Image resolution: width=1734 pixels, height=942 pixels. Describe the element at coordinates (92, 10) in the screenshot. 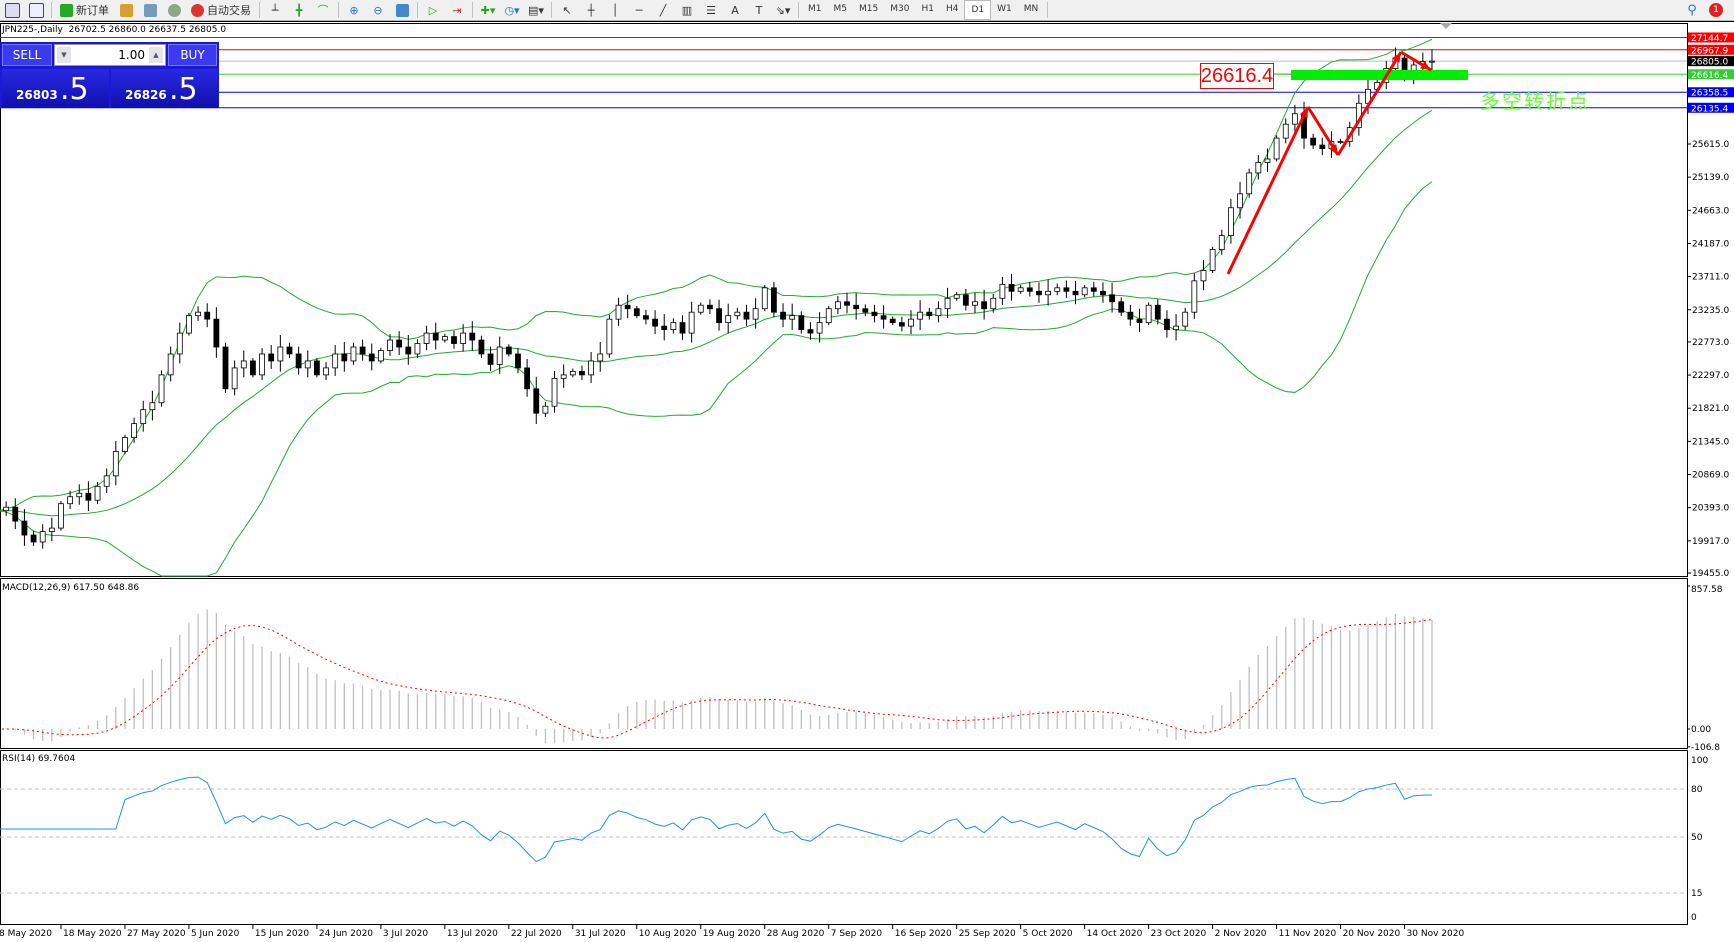

I see `new-order-label: 新订单` at that location.